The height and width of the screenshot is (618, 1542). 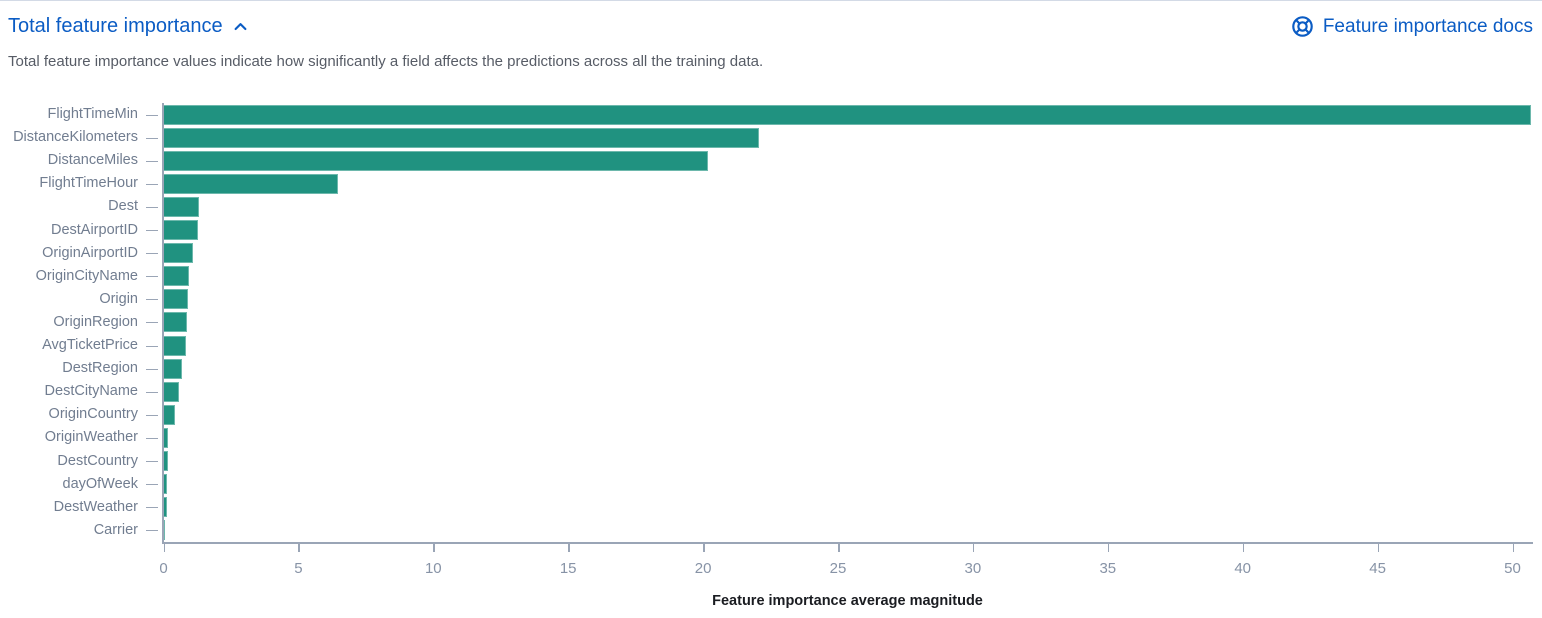 What do you see at coordinates (115, 529) in the screenshot?
I see `y-axis-label-Carrier: Carrier` at bounding box center [115, 529].